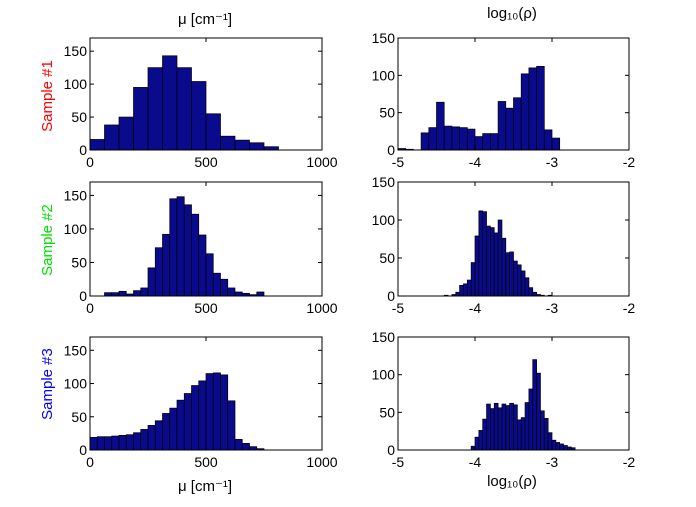 This screenshot has height=507, width=696. What do you see at coordinates (83, 296) in the screenshot?
I see `y-tick-label: 0` at bounding box center [83, 296].